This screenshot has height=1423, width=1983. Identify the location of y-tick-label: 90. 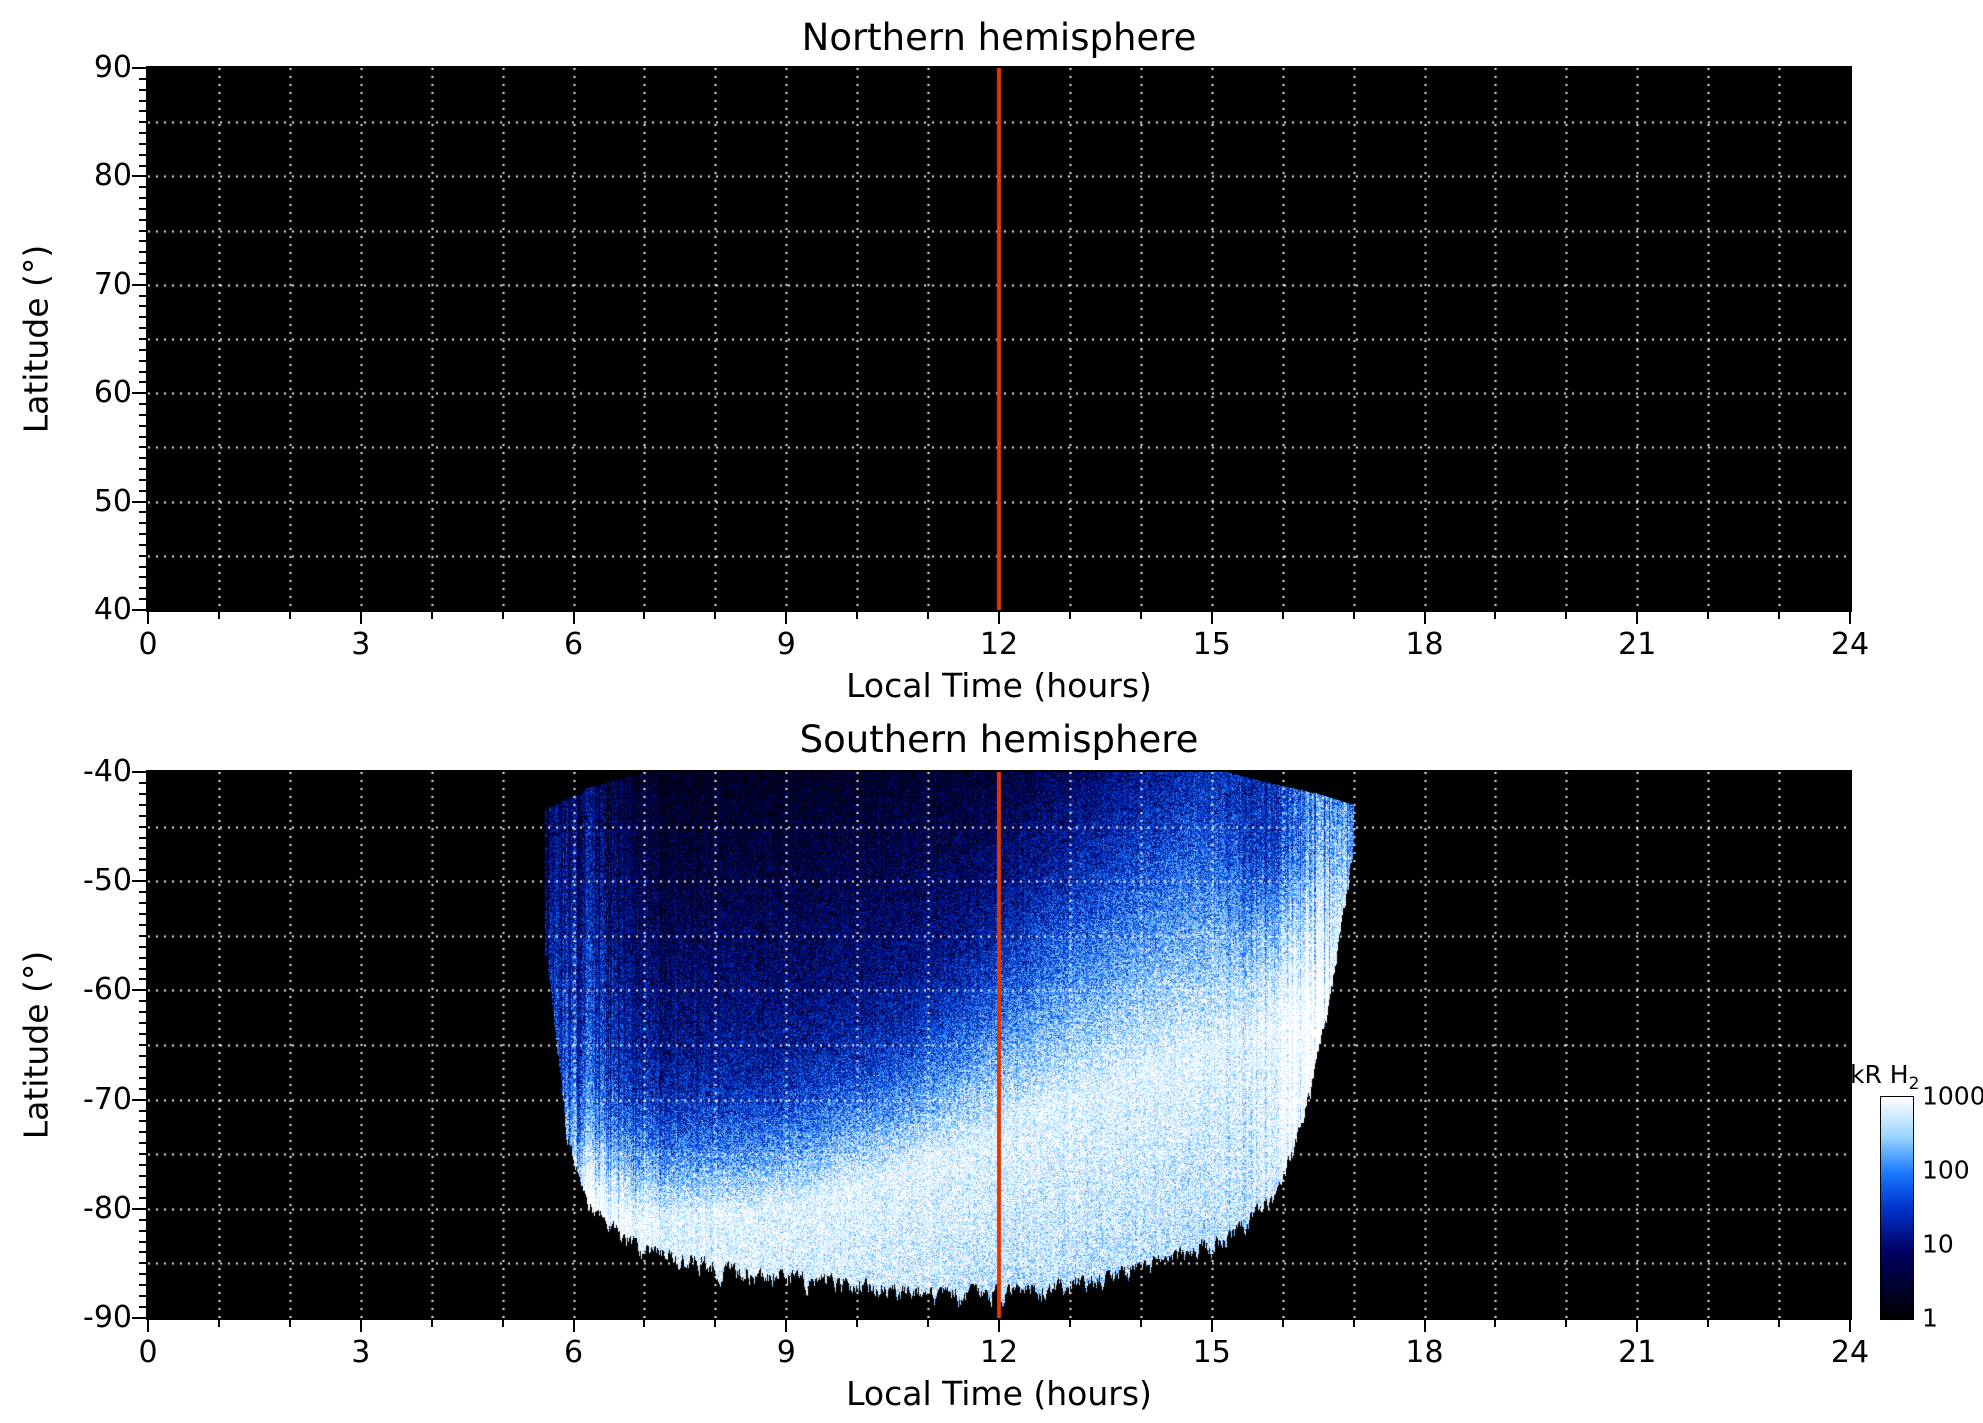
(112, 67).